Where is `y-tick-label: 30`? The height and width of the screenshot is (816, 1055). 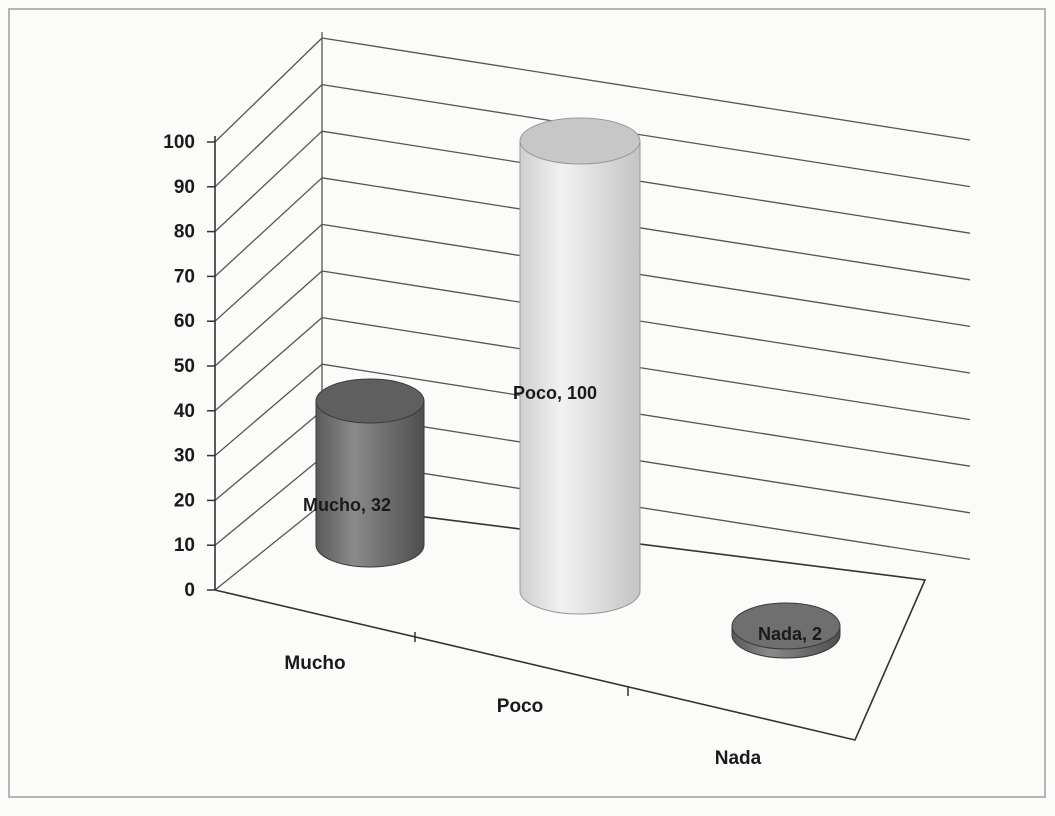 y-tick-label: 30 is located at coordinates (184, 456).